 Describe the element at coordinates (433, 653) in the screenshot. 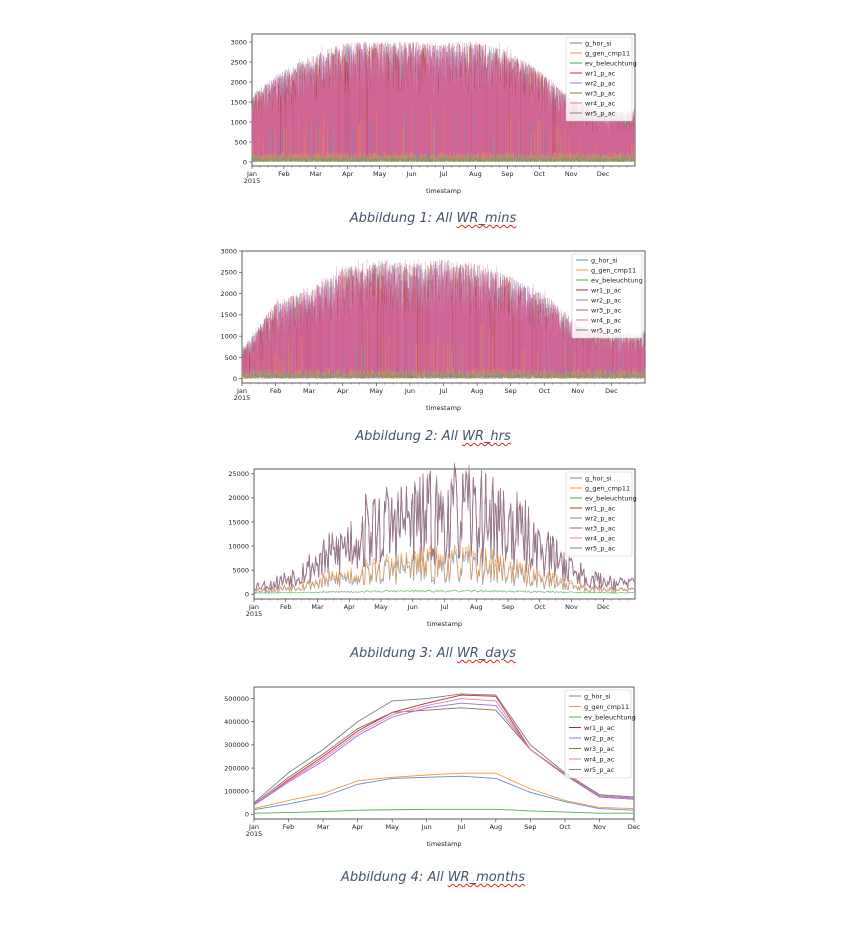

I see `caption-figure-3: Abbildung 3: All WR_days` at that location.